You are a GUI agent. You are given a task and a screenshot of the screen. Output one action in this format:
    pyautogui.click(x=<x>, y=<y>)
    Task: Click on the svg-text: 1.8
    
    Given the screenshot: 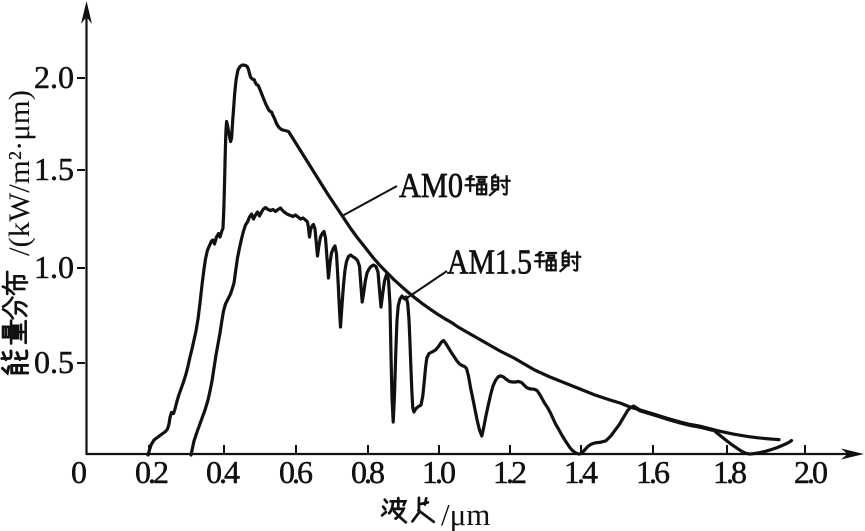 What is the action you would take?
    pyautogui.click(x=730, y=472)
    